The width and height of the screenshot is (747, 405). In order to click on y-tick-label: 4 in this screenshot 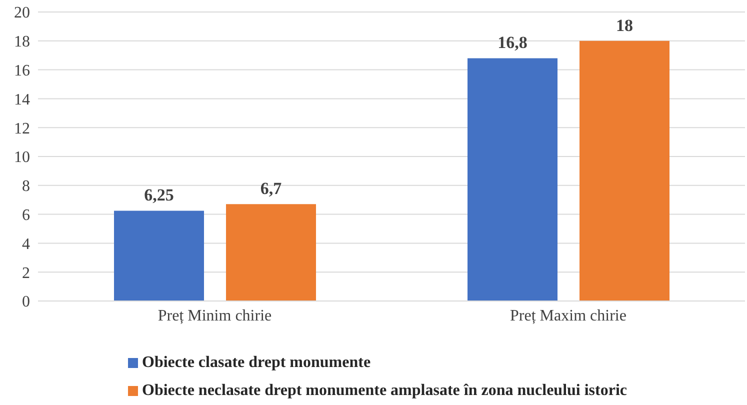, I will do `click(26, 244)`.